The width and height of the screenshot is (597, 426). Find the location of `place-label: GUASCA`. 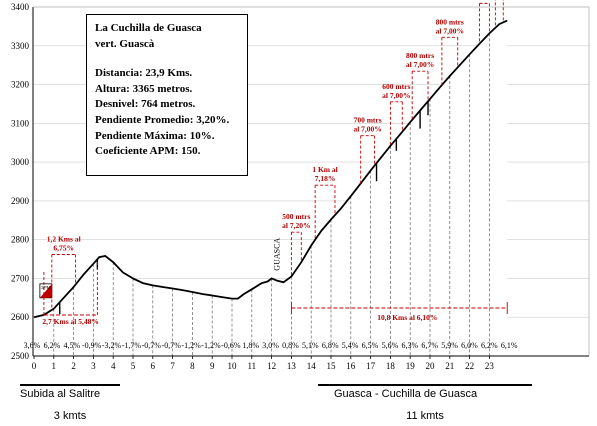

place-label: GUASCA is located at coordinates (277, 254).